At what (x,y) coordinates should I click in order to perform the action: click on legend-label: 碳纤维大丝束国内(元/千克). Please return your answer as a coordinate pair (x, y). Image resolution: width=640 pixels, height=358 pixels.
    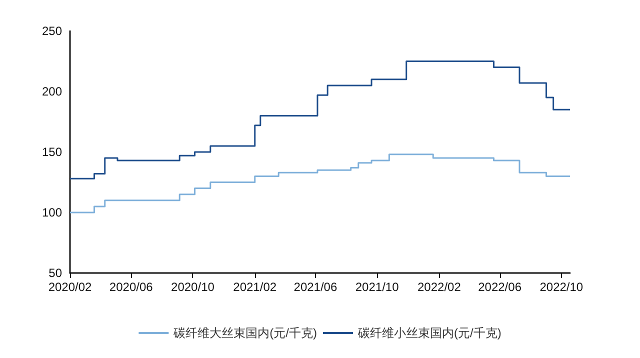
    Looking at the image, I should click on (245, 333).